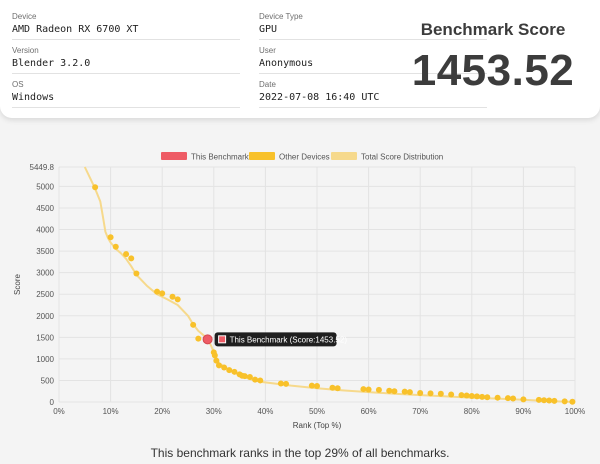 This screenshot has width=600, height=464. Describe the element at coordinates (268, 29) in the screenshot. I see `device-type-value: GPU` at that location.